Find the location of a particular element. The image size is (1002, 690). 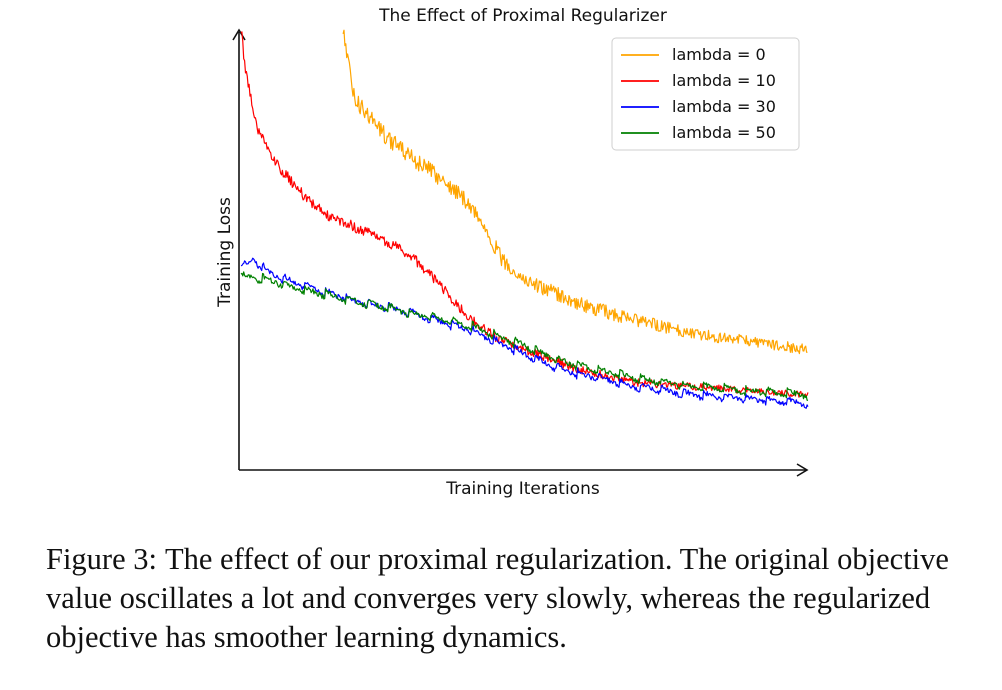

legend-box is located at coordinates (705, 94).